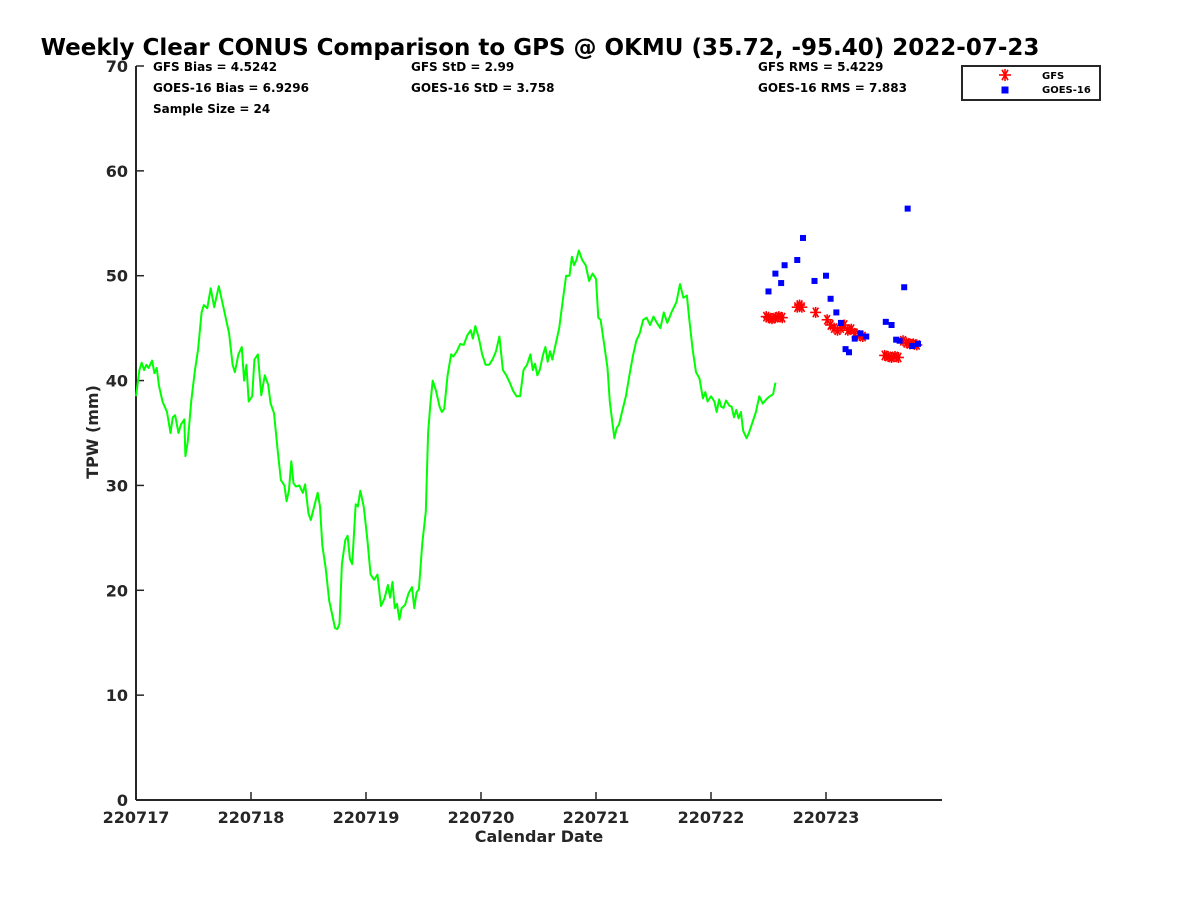 The width and height of the screenshot is (1200, 900). What do you see at coordinates (211, 109) in the screenshot?
I see `stat-sample-size: Sample Size = 24` at bounding box center [211, 109].